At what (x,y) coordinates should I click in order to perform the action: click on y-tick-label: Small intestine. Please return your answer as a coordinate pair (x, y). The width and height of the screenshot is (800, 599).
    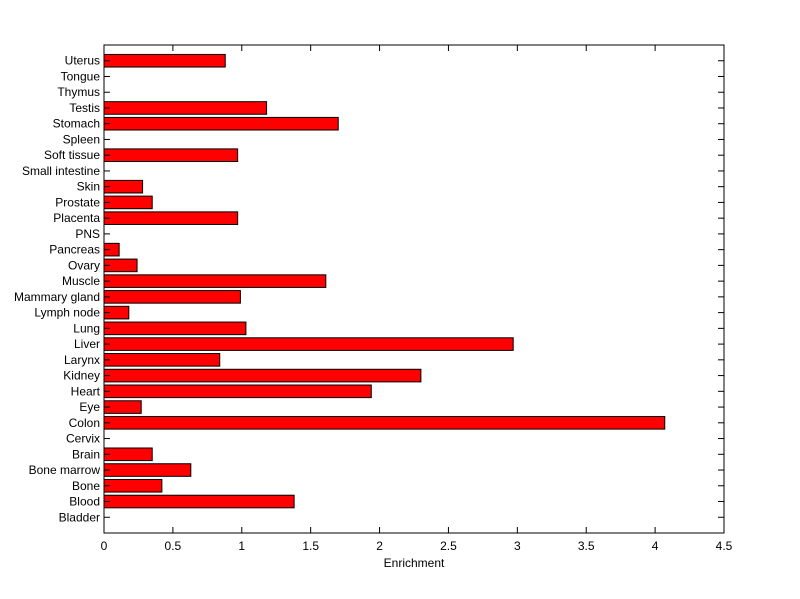
    Looking at the image, I should click on (61, 171).